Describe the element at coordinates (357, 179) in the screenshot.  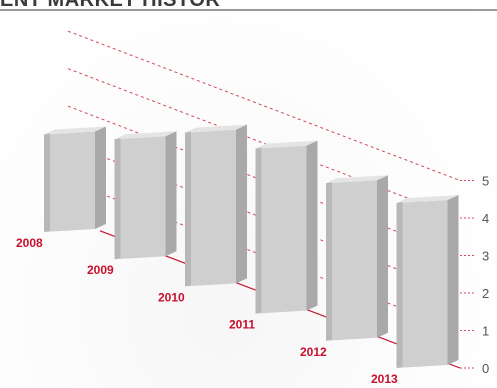
I see `bar-top-2012` at that location.